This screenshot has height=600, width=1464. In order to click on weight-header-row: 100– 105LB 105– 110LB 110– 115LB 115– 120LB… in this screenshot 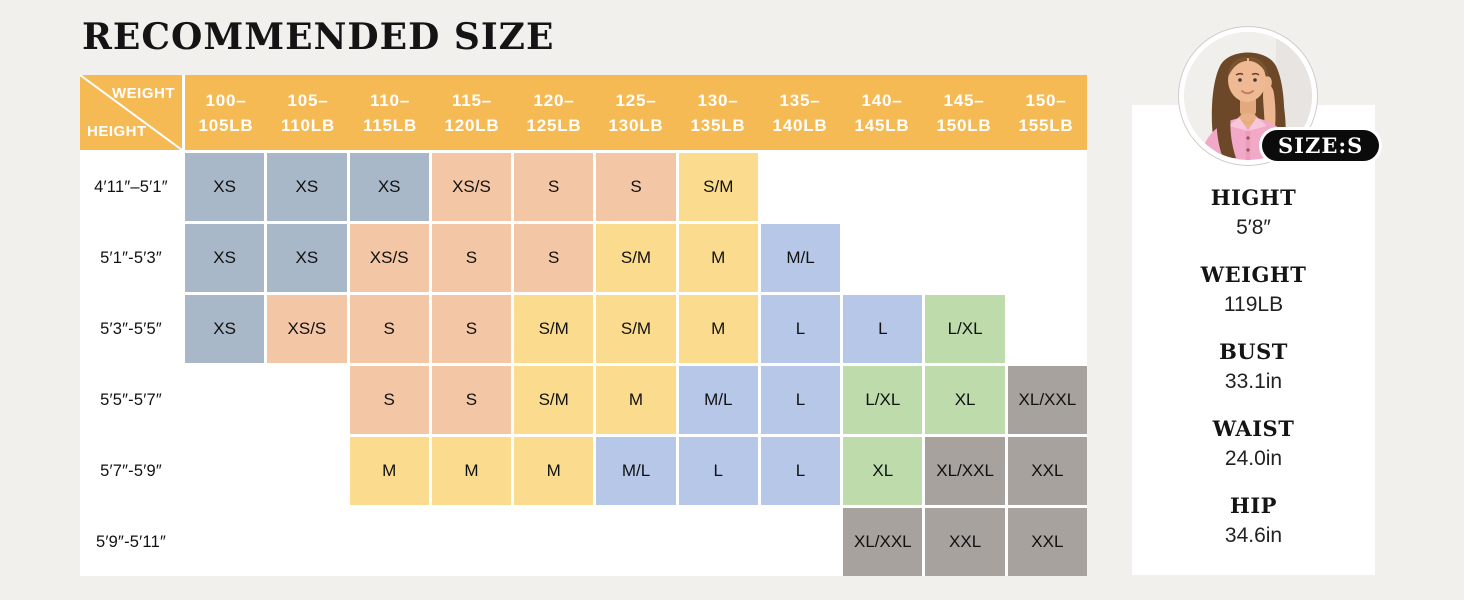, I will do `click(636, 112)`.